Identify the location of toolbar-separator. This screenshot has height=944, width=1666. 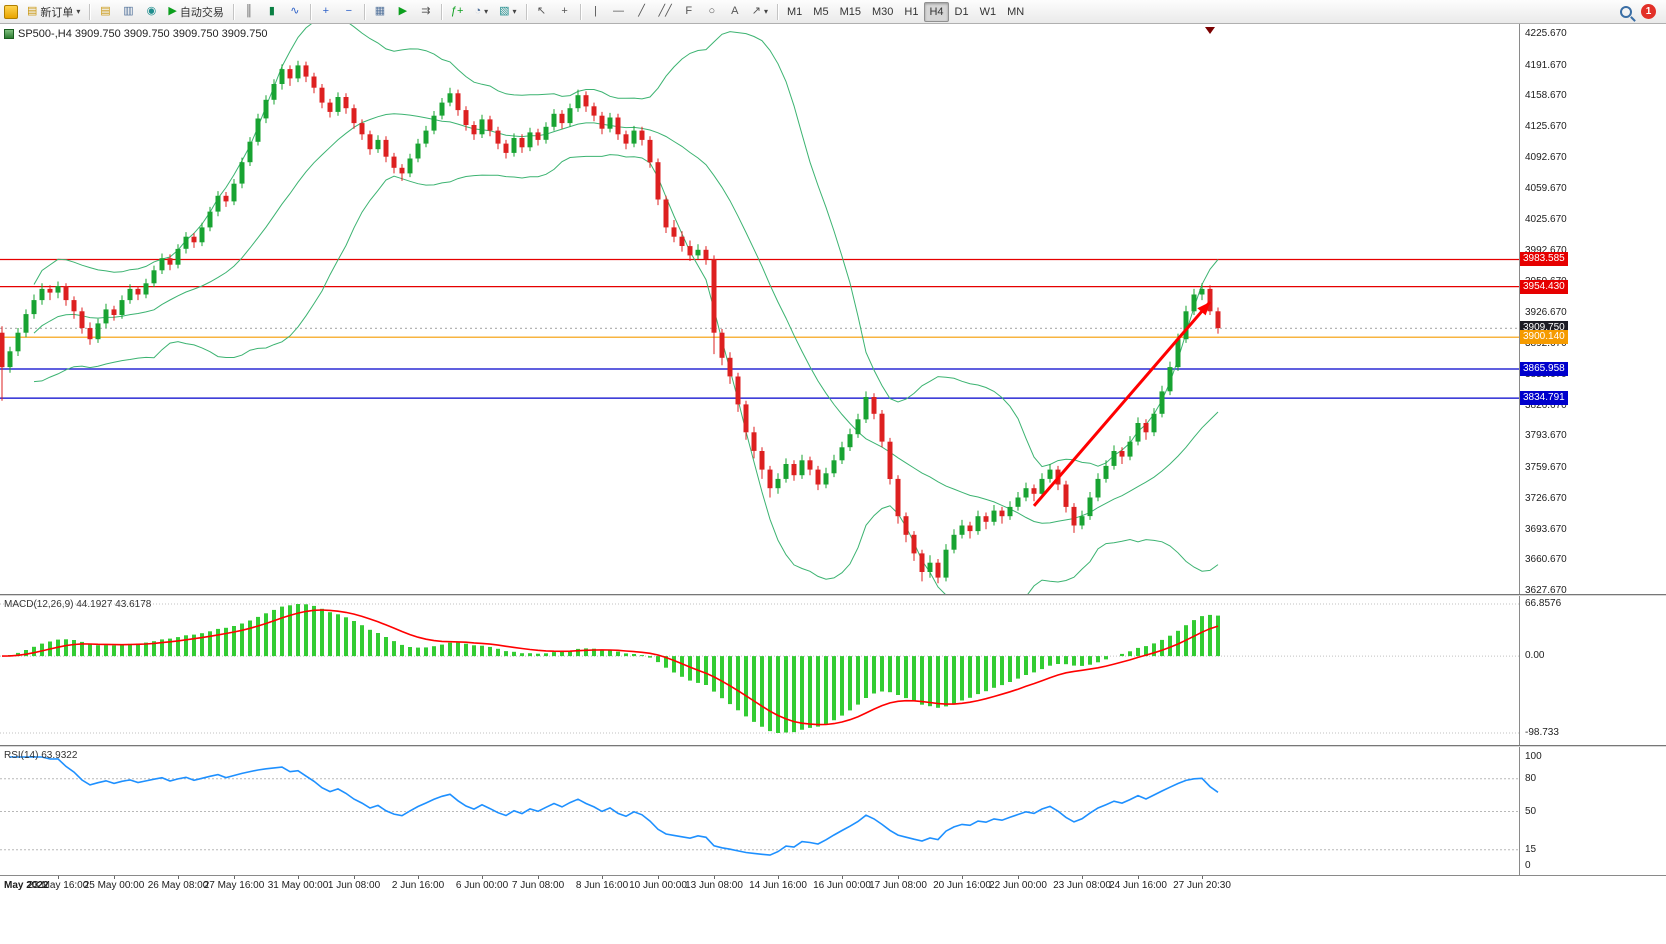
(364, 11).